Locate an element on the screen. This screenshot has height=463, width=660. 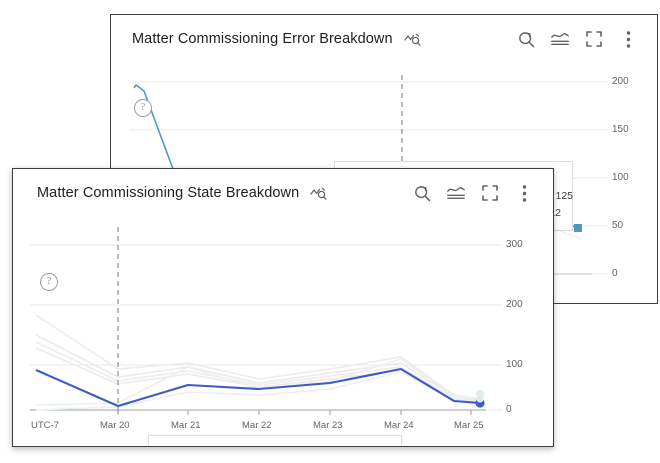
tooltip-series-value: 12 is located at coordinates (555, 212).